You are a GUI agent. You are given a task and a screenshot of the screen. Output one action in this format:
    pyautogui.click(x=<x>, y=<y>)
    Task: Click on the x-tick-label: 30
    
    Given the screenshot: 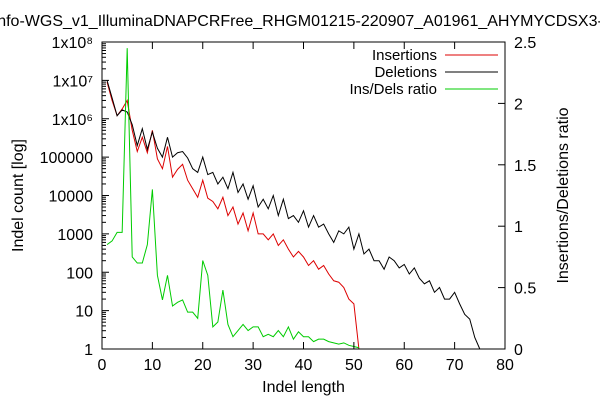 What is the action you would take?
    pyautogui.click(x=253, y=365)
    